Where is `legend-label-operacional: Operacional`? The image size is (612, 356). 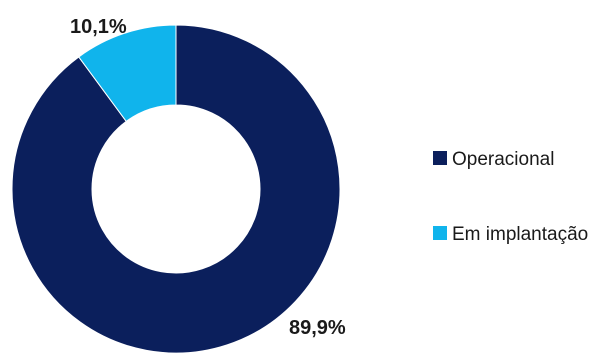
legend-label-operacional: Operacional is located at coordinates (503, 159).